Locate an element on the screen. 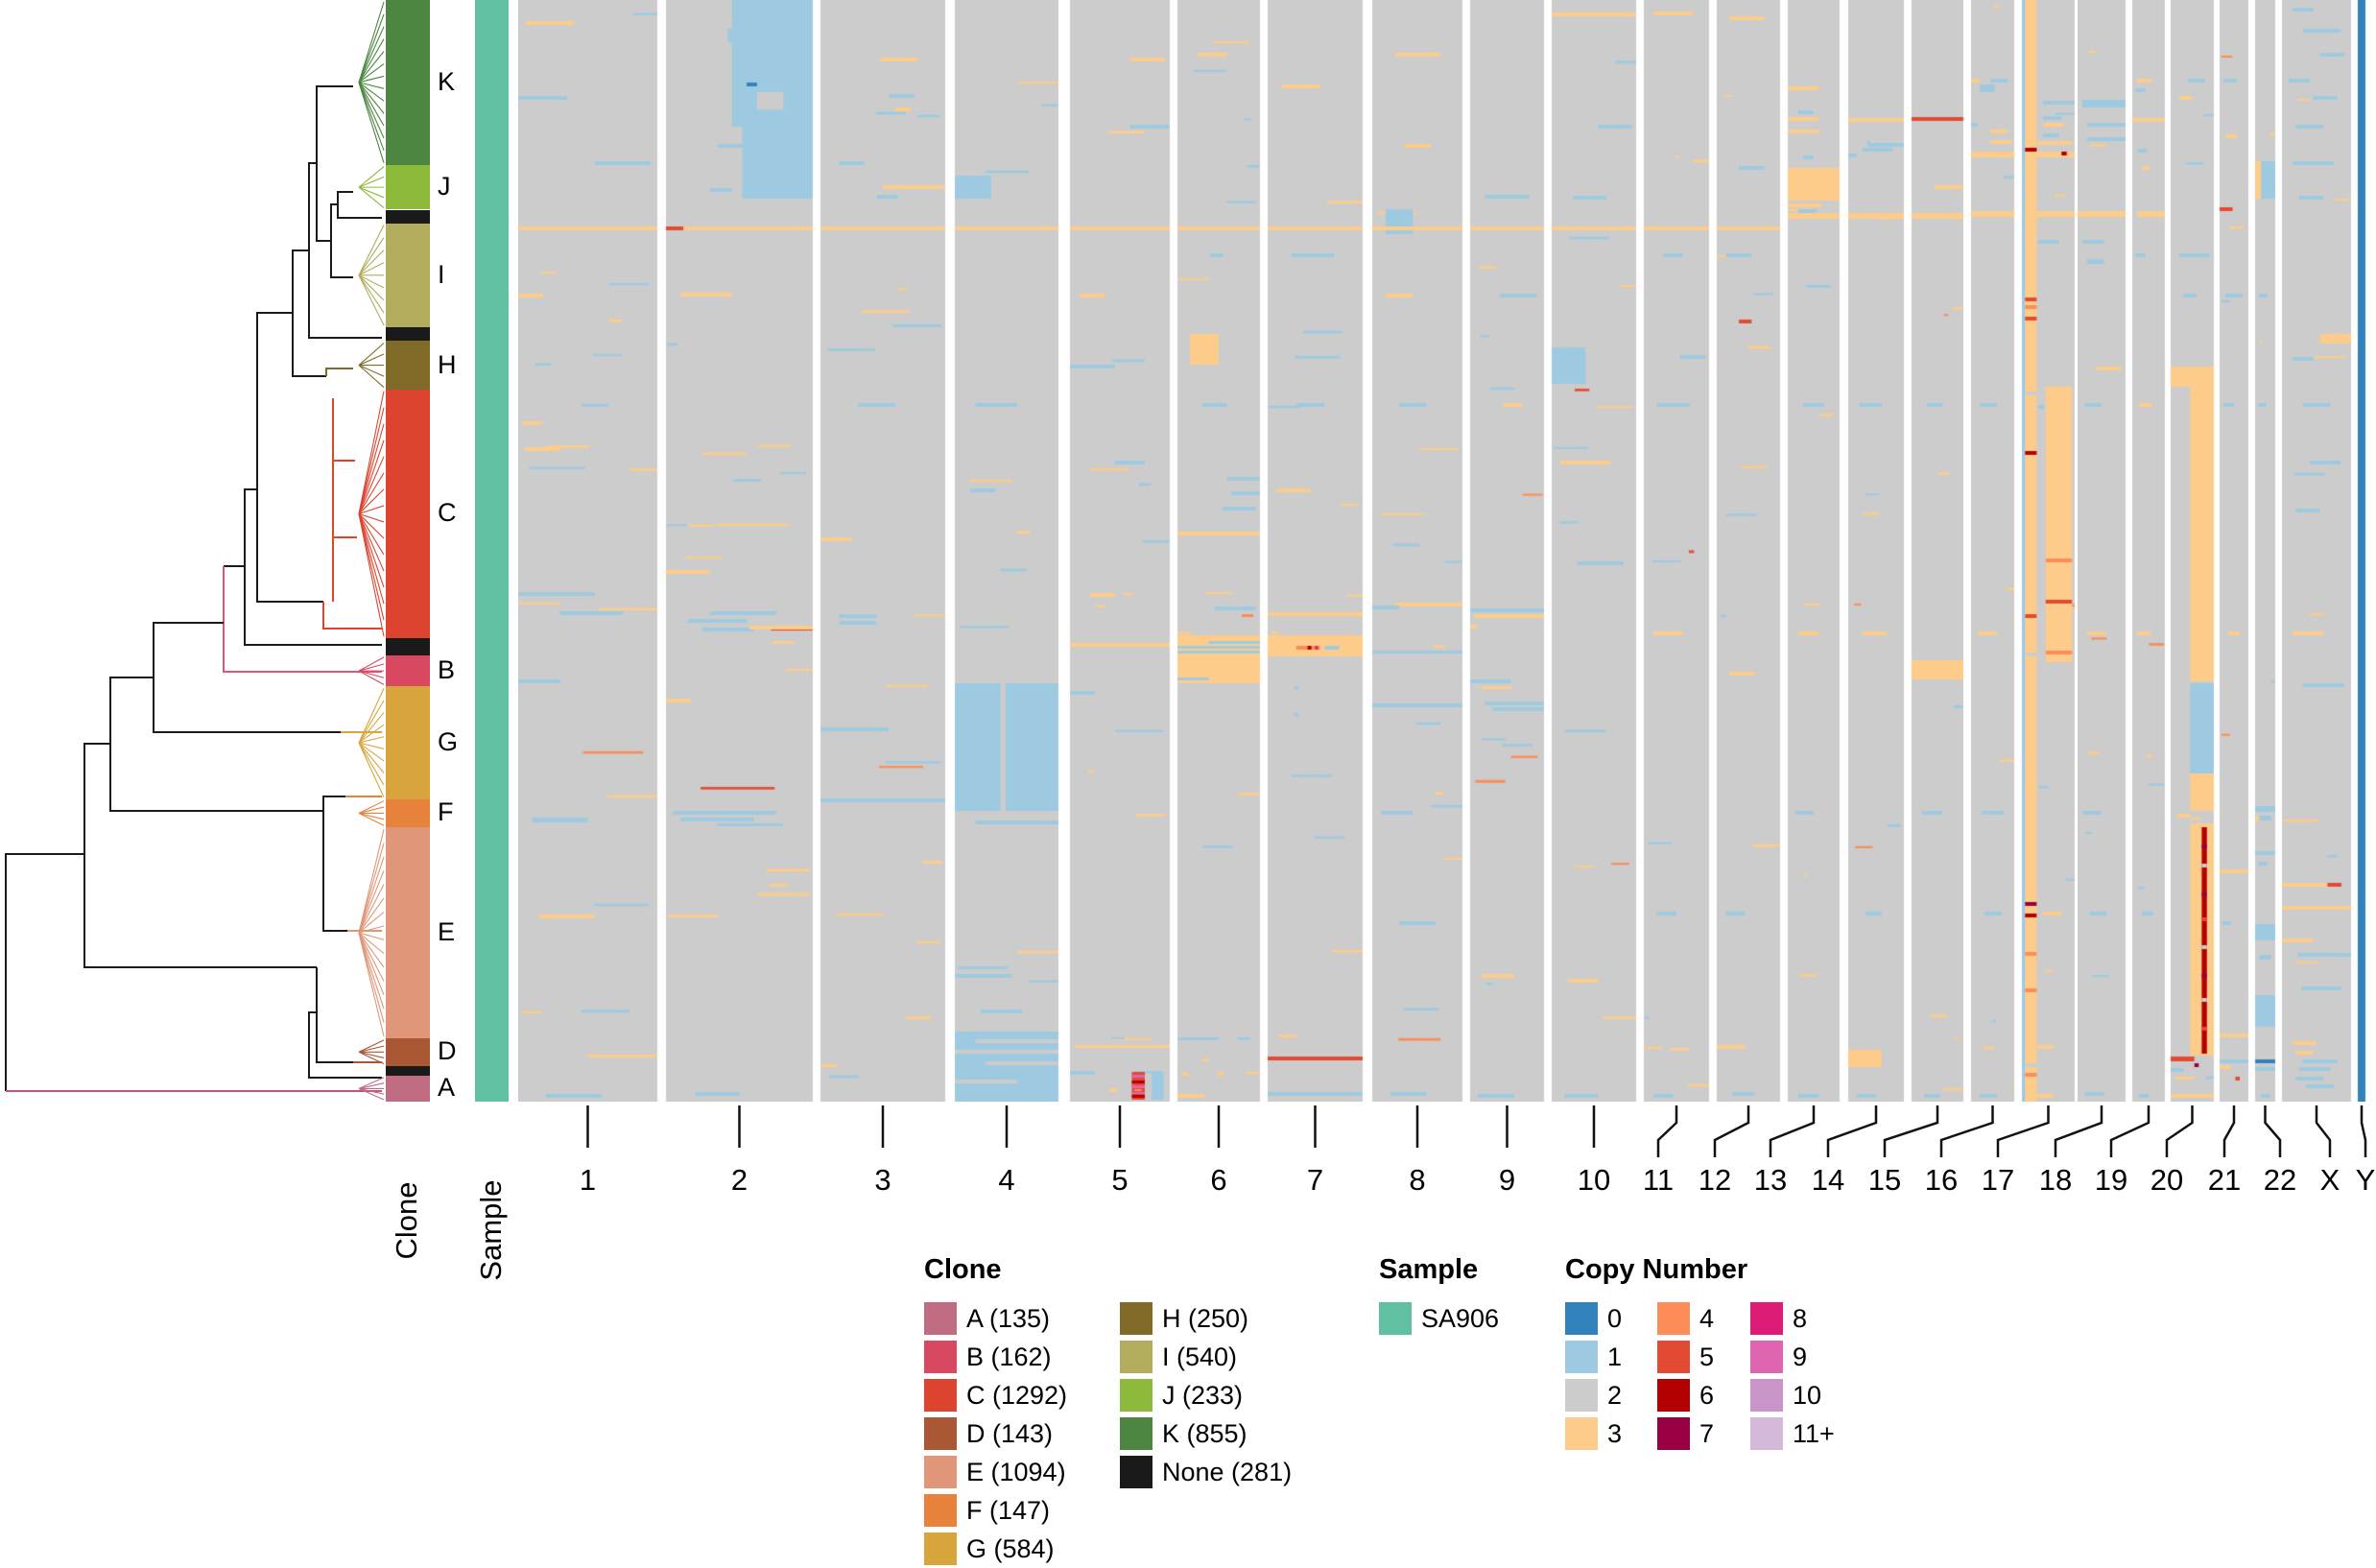 This screenshot has width=2376, height=1568. legend-sample-label-sa906: SA906 is located at coordinates (1461, 1318).